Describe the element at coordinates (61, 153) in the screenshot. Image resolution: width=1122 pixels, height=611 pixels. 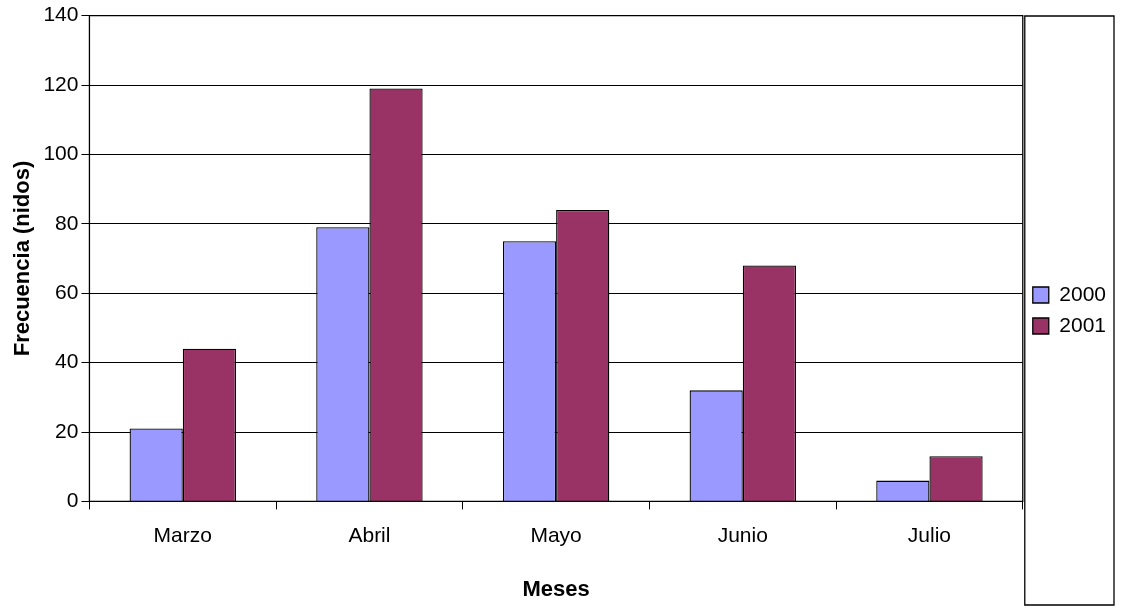
I see `y-tick-label: 100` at that location.